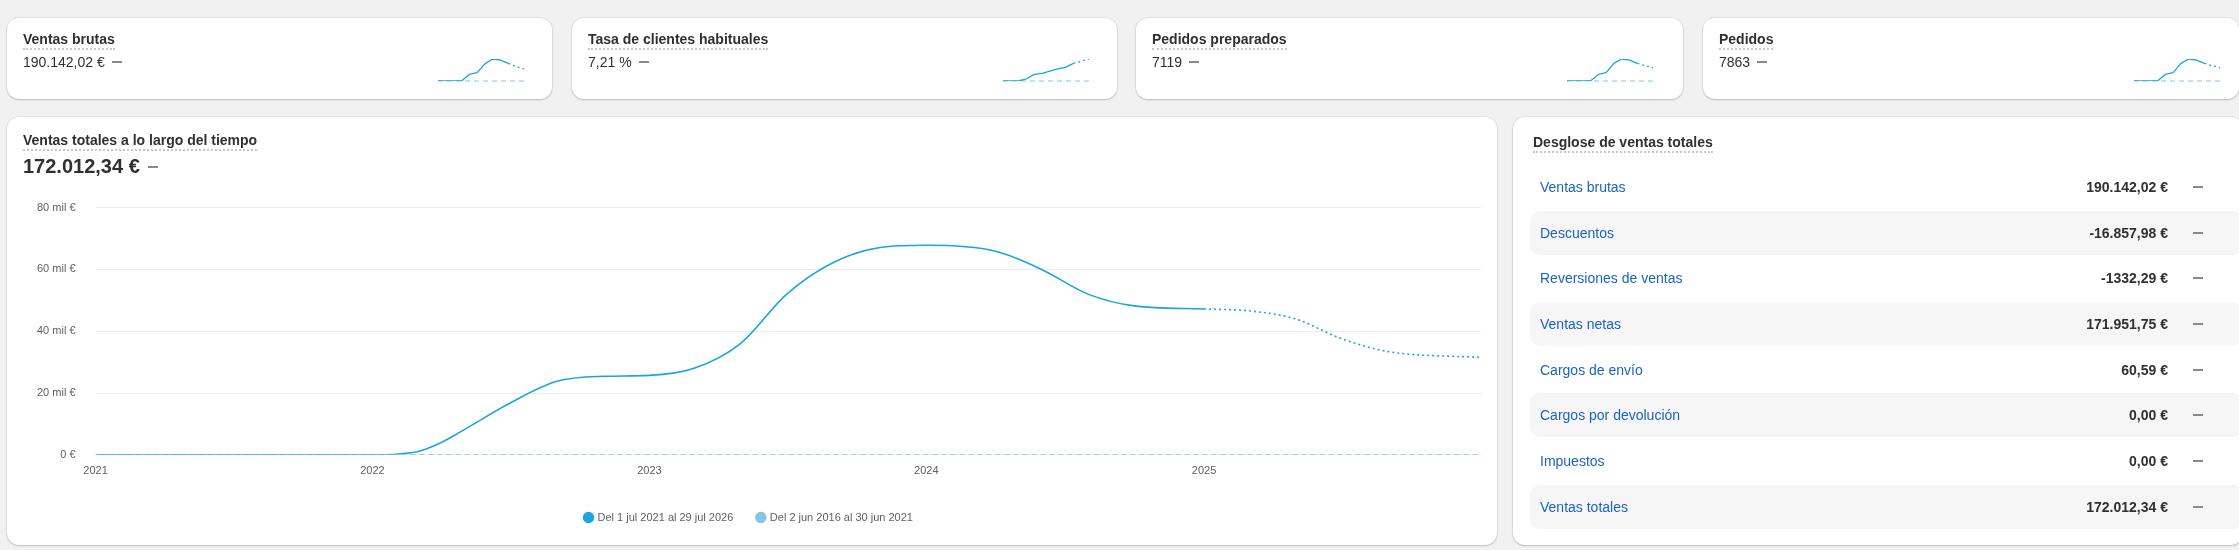 This screenshot has height=550, width=2239. What do you see at coordinates (1591, 369) in the screenshot?
I see `category-label: Cargos de envío` at bounding box center [1591, 369].